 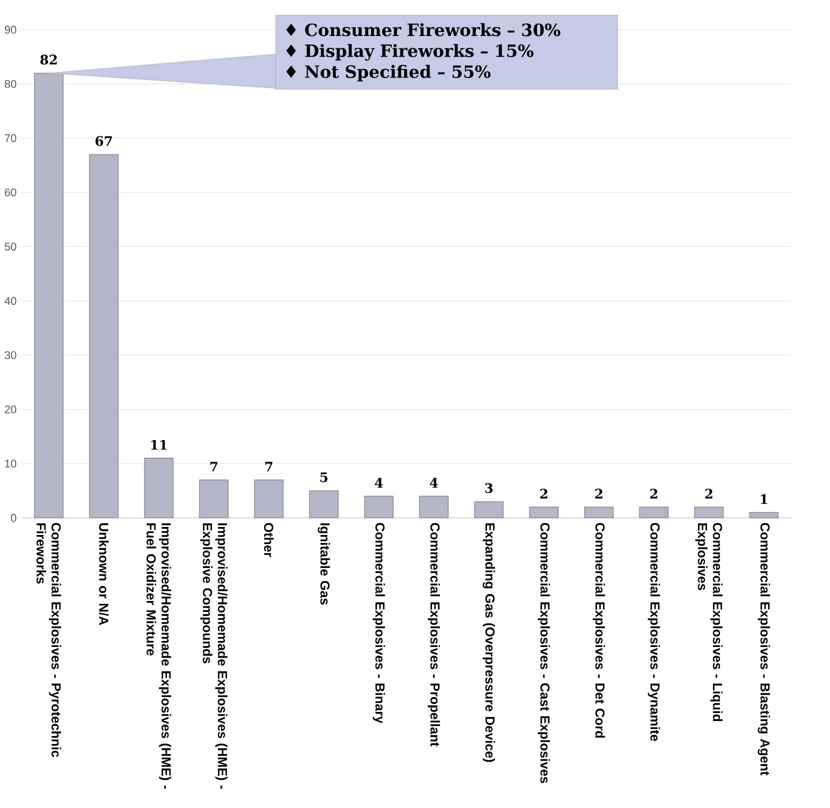 I want to click on x-tick-label: Commercial Explosives - Blasting Agent, so click(x=764, y=649).